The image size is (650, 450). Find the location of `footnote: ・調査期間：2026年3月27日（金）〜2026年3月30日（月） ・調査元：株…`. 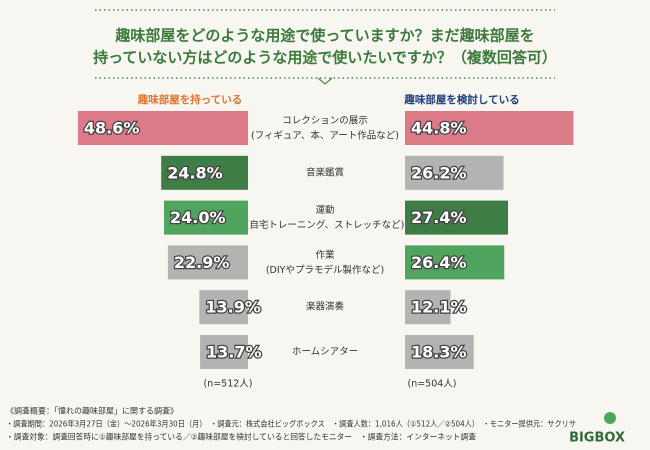

footnote: ・調査期間：2026年3月27日（金）〜2026年3月30日（月） ・調査元：株… is located at coordinates (291, 424).